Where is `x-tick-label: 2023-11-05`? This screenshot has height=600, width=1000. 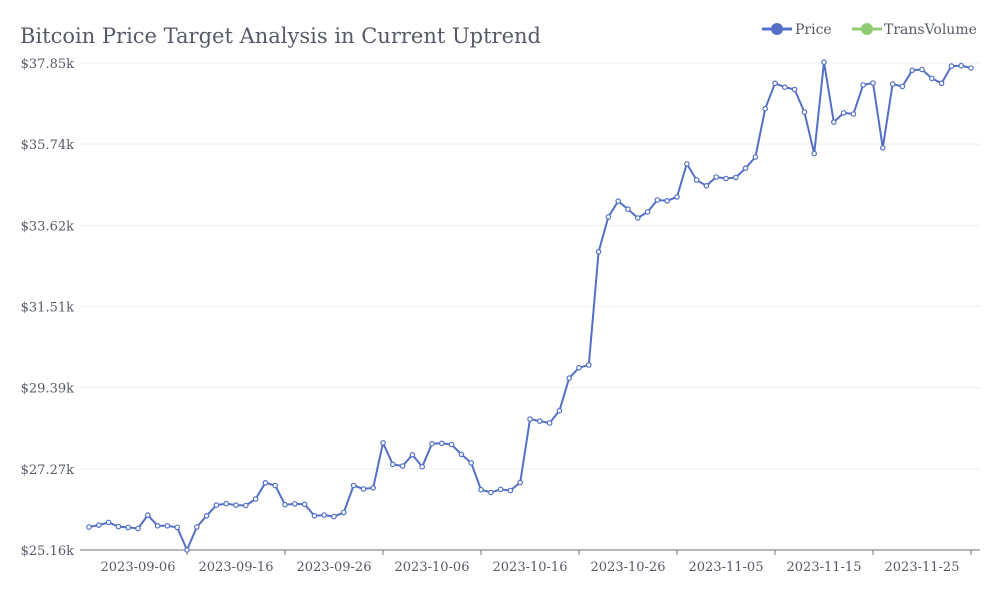 x-tick-label: 2023-11-05 is located at coordinates (726, 567).